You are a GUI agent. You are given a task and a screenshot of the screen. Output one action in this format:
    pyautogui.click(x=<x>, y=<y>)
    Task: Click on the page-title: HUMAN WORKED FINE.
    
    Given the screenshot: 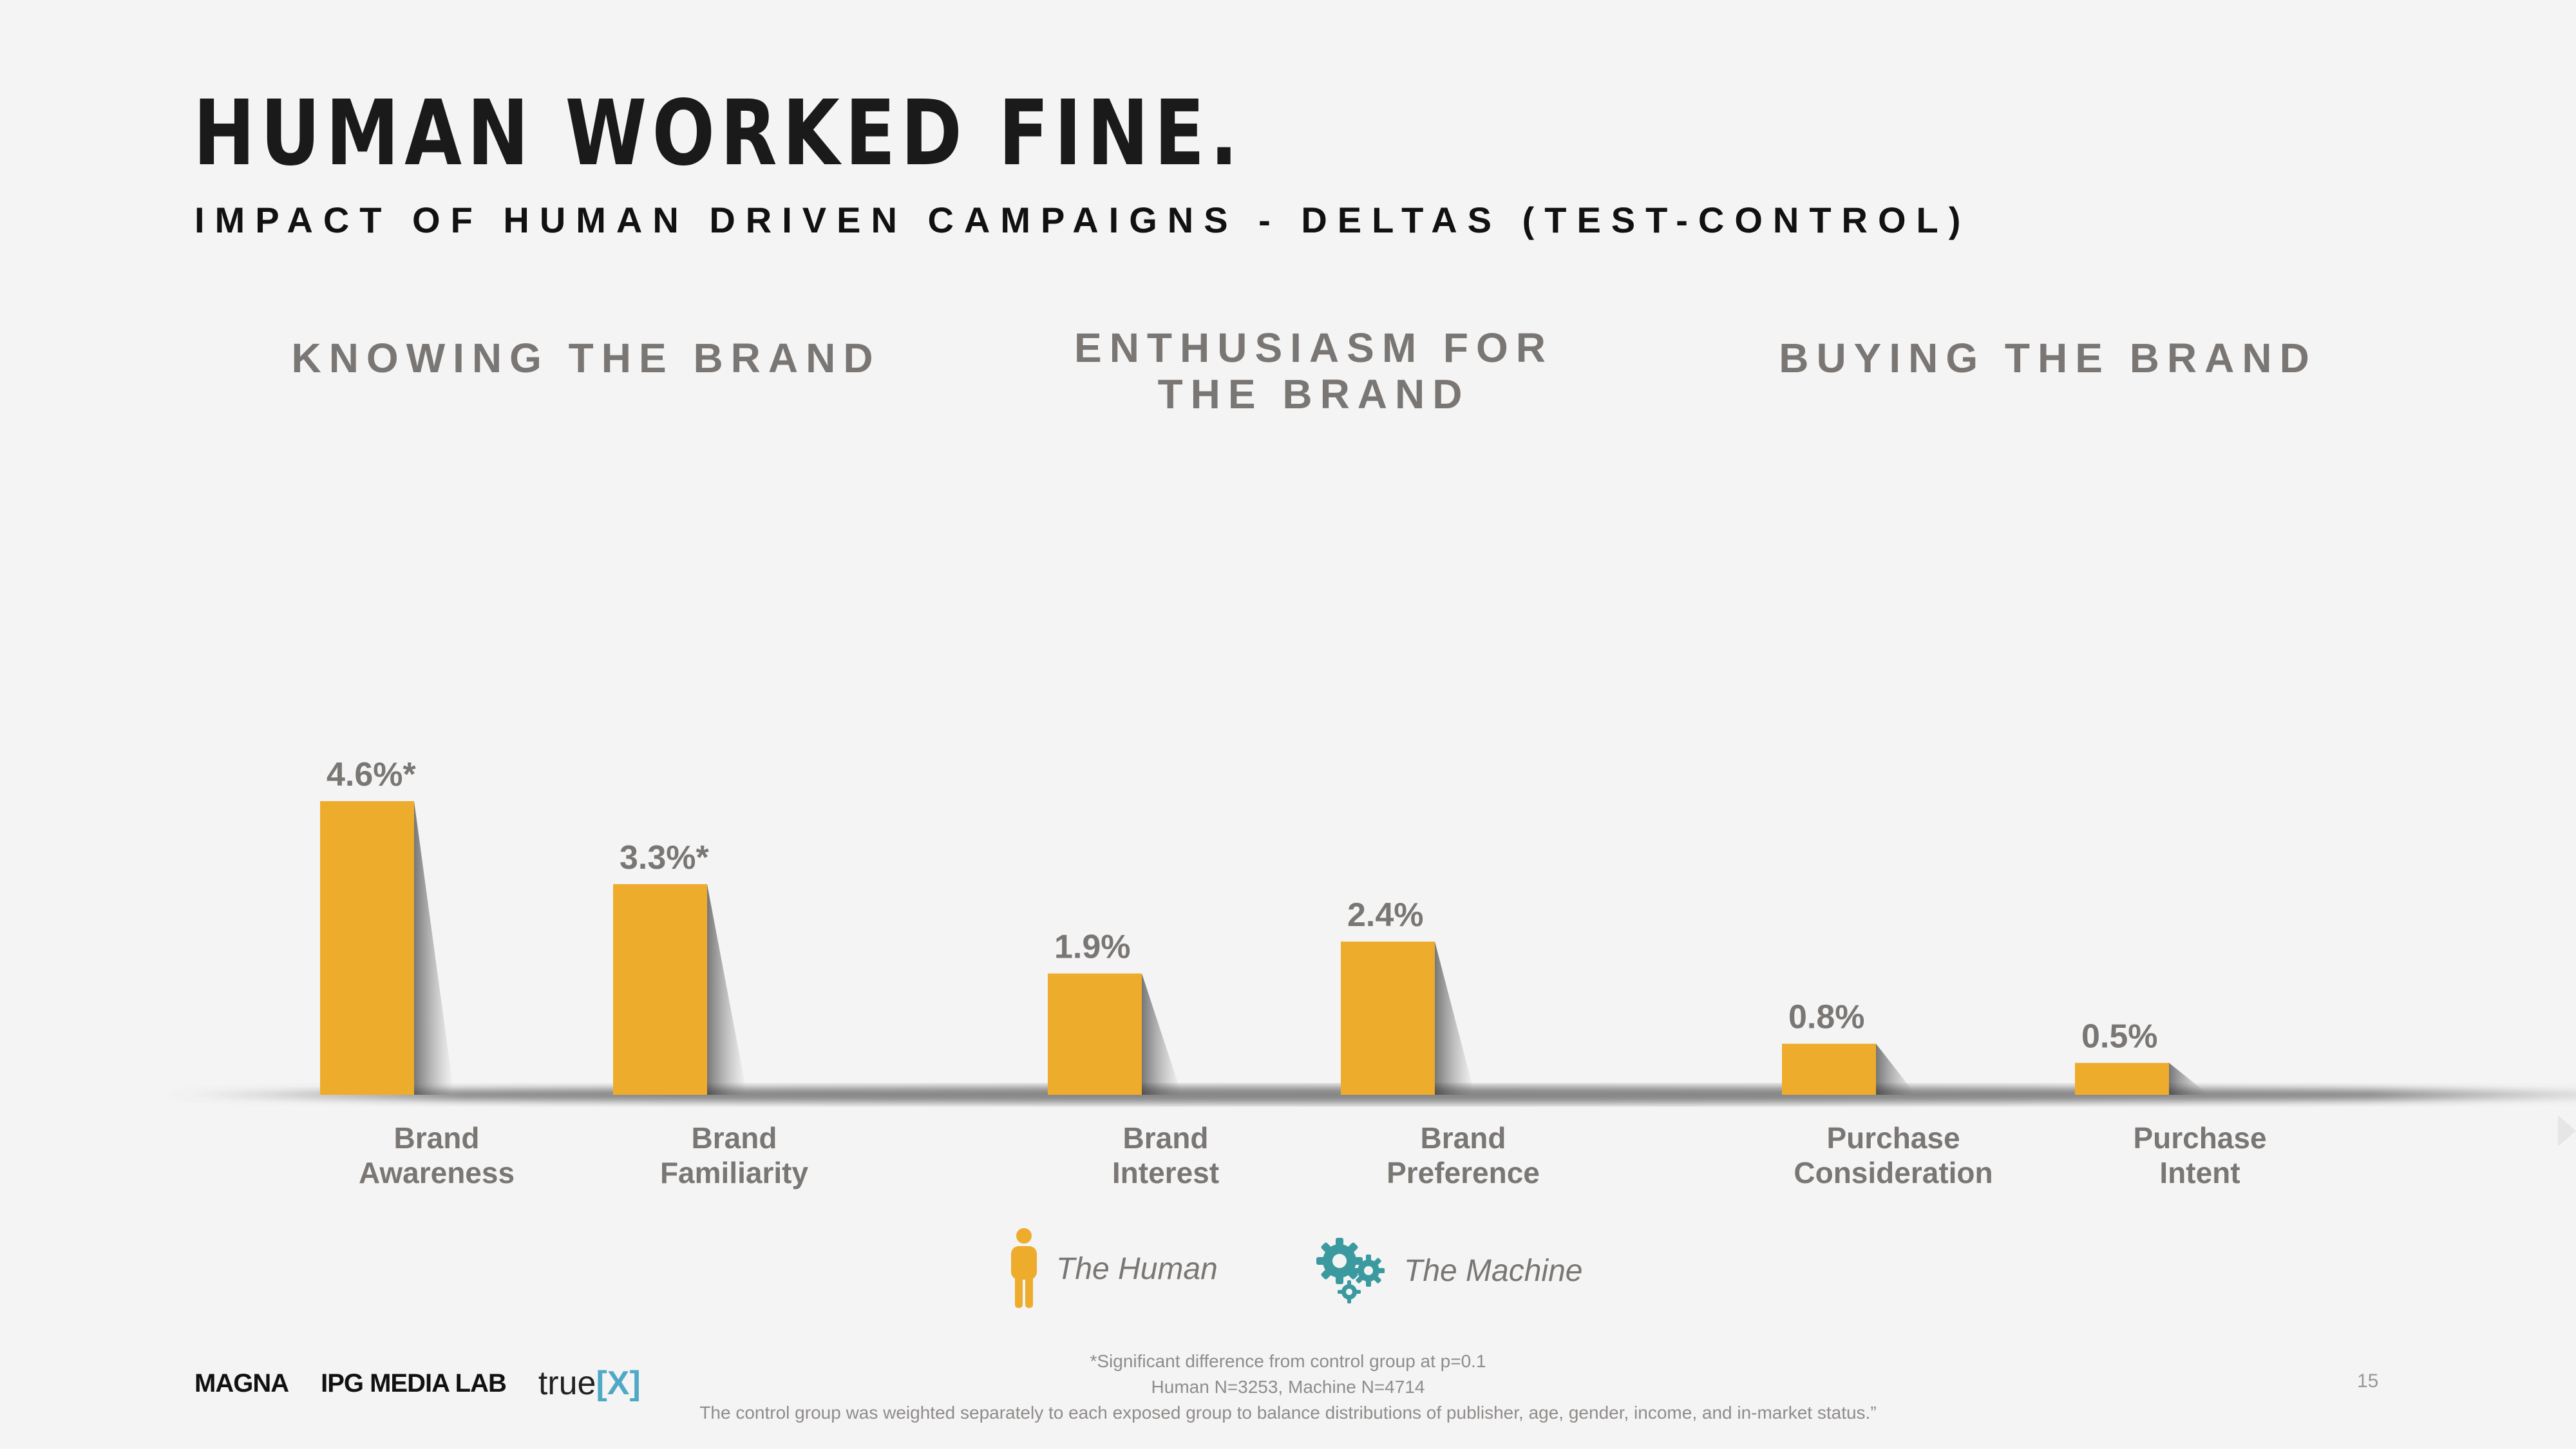 What is the action you would take?
    pyautogui.click(x=718, y=133)
    